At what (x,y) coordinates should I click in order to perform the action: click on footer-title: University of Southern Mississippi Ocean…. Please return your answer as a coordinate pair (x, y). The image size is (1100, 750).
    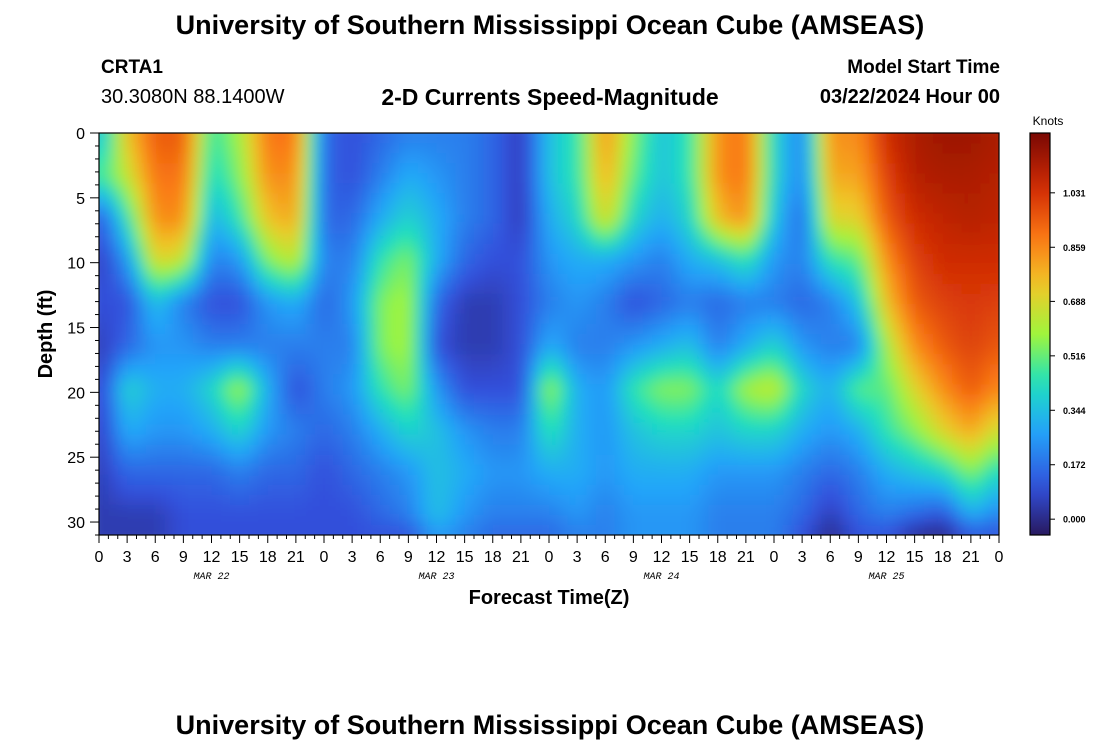
    Looking at the image, I should click on (550, 725).